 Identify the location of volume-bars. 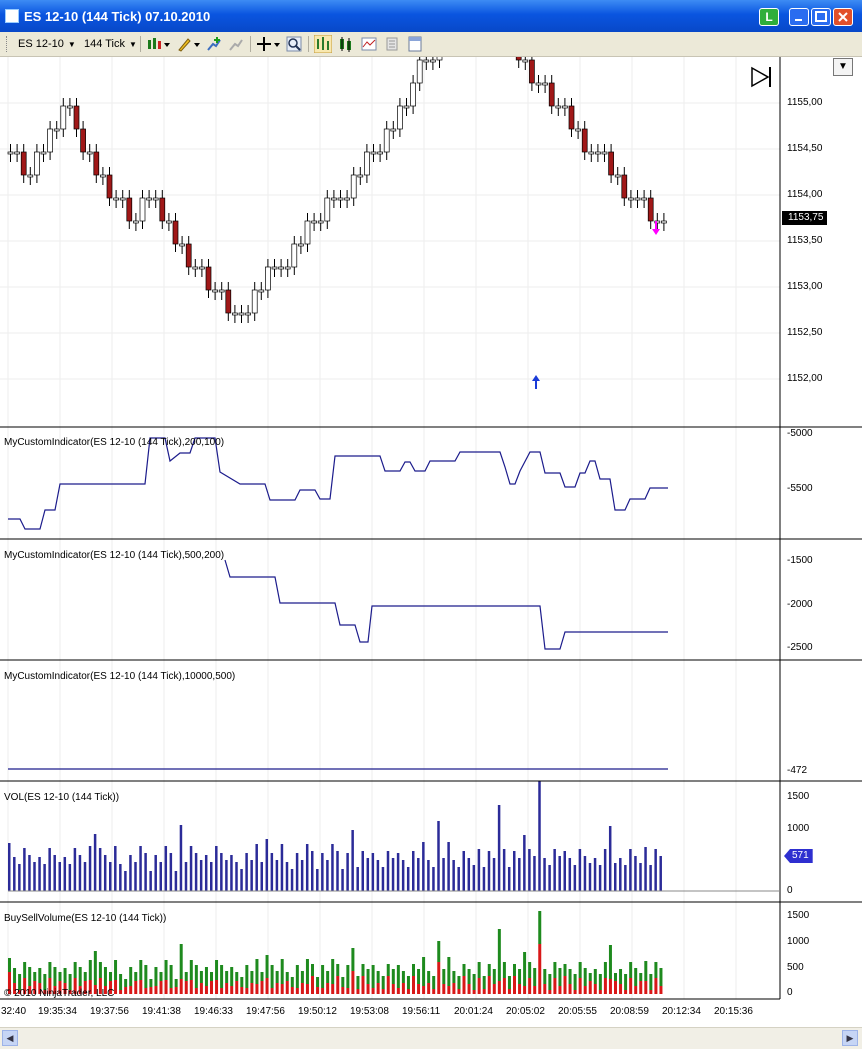
(335, 836).